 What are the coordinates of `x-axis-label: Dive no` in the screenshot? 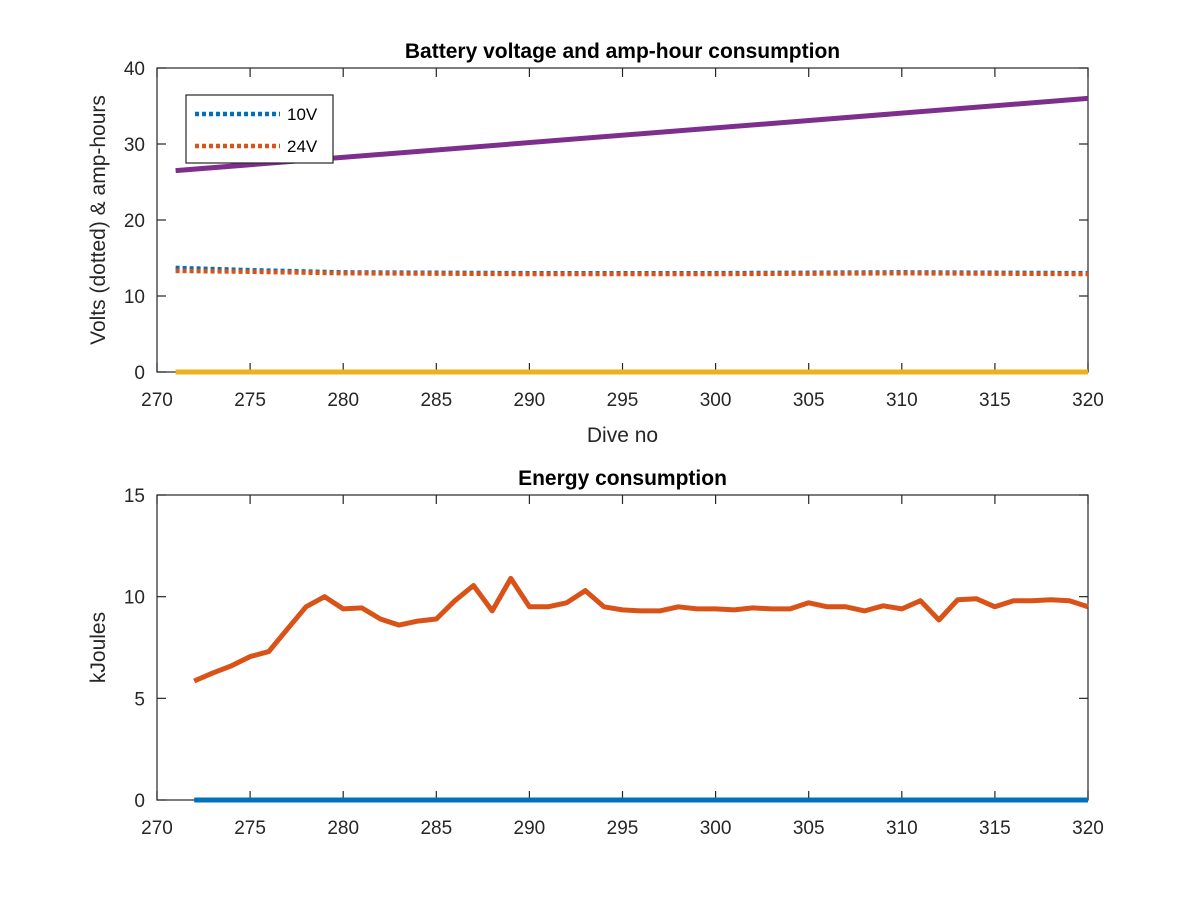 It's located at (622, 435).